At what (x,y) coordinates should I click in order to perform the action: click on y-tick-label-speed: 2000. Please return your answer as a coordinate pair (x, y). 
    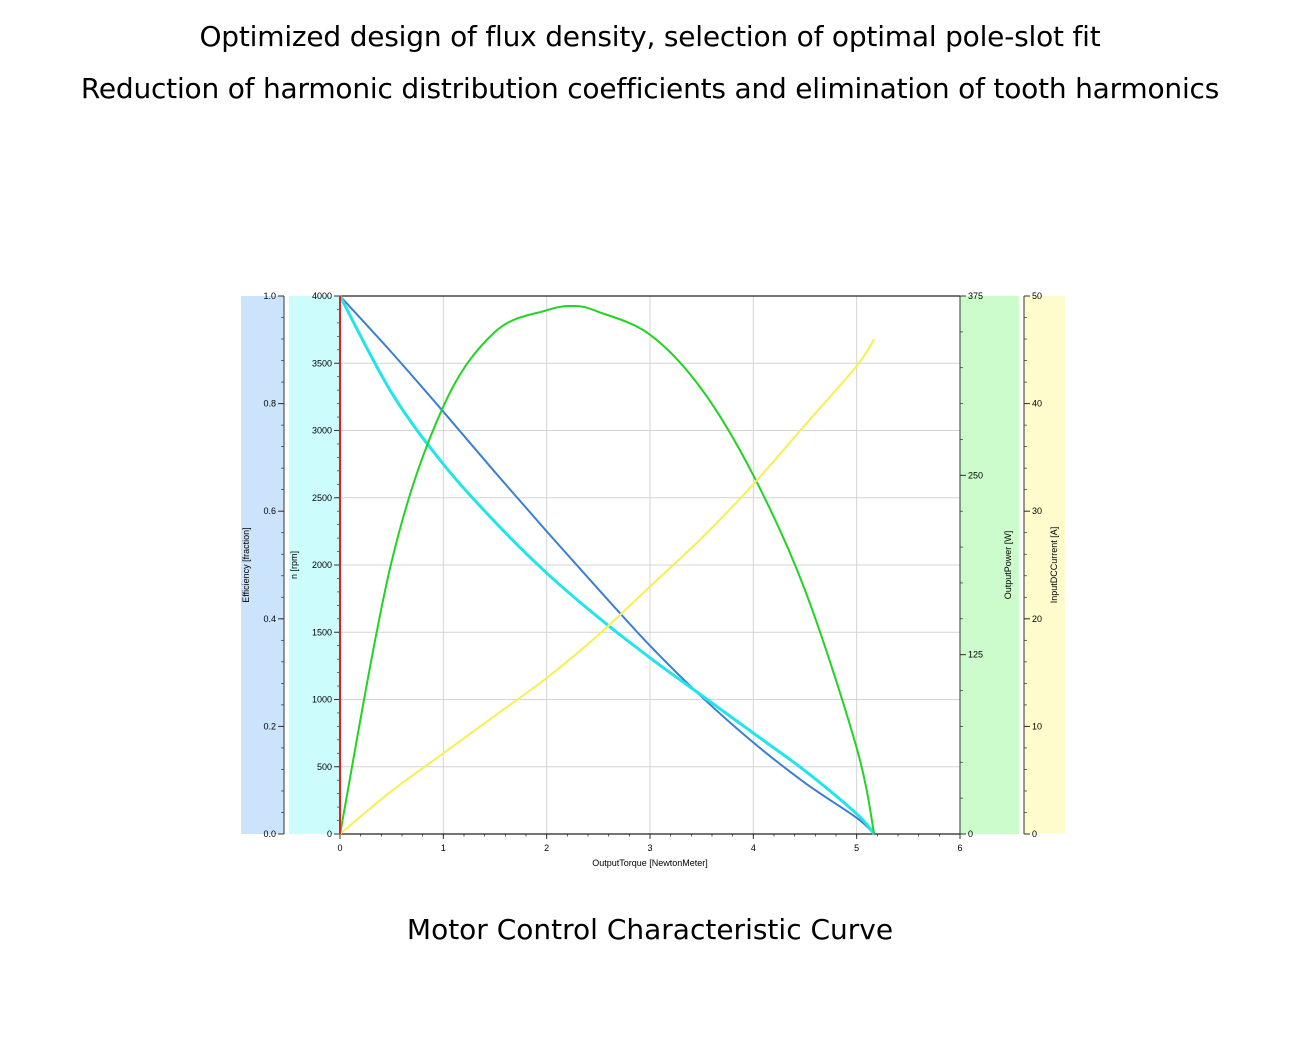
    Looking at the image, I should click on (322, 565).